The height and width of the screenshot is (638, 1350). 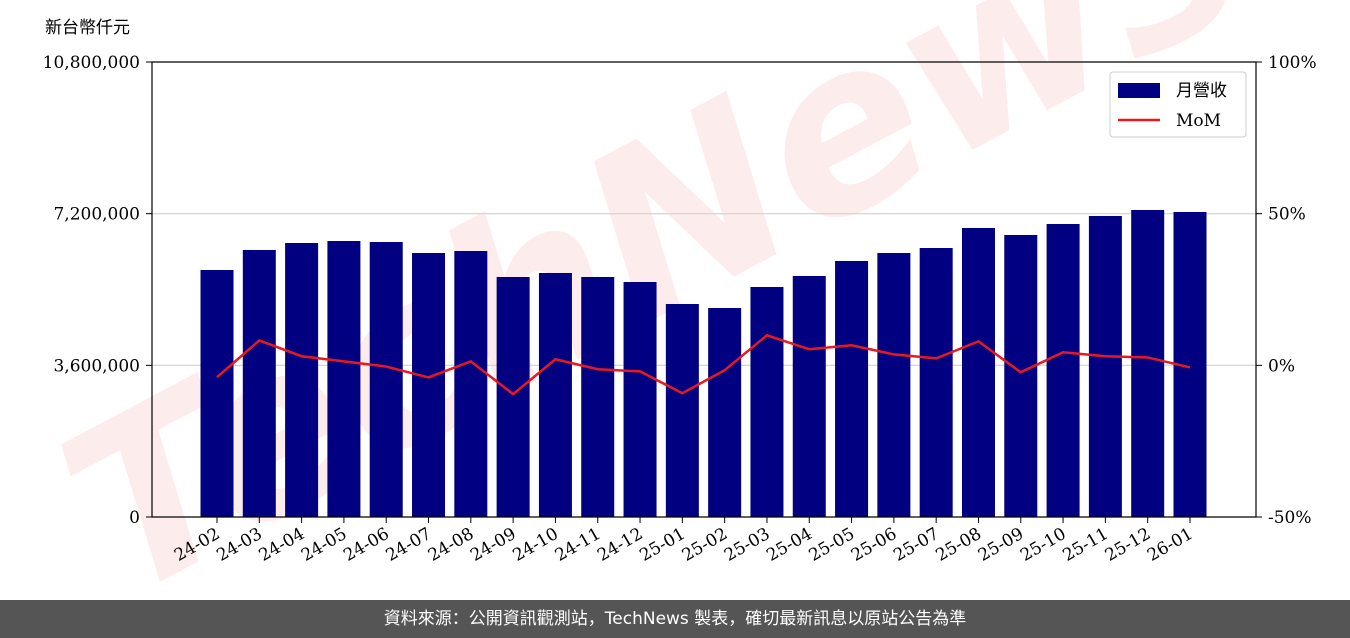 I want to click on x-tick-label: 24-08, so click(x=451, y=545).